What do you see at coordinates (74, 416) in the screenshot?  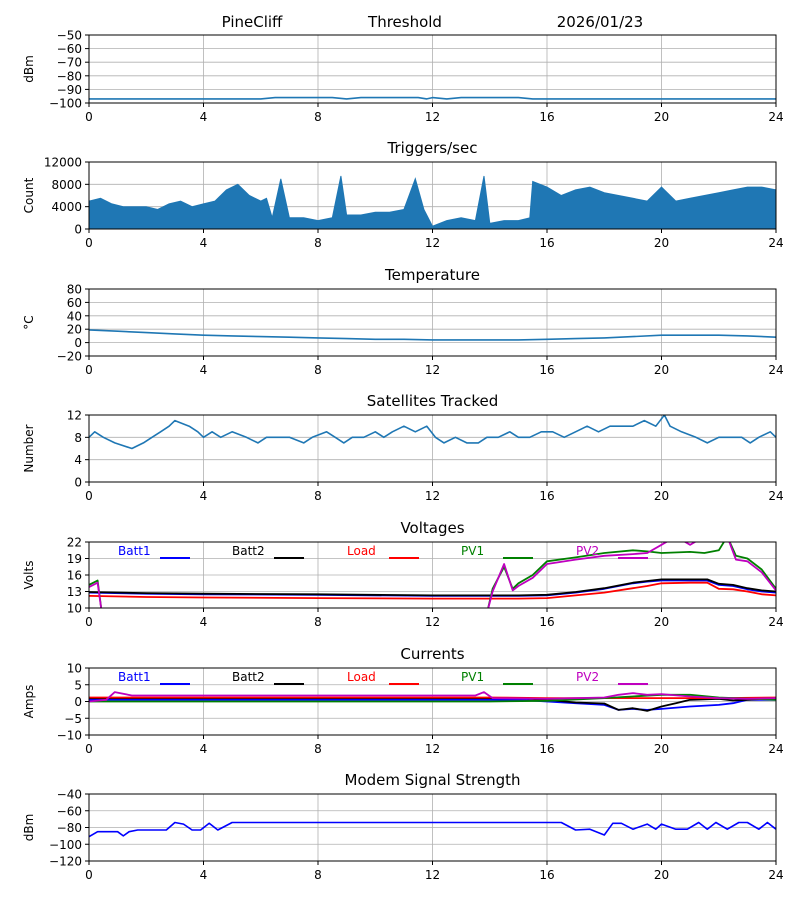 I see `y-tick-label: 12` at bounding box center [74, 416].